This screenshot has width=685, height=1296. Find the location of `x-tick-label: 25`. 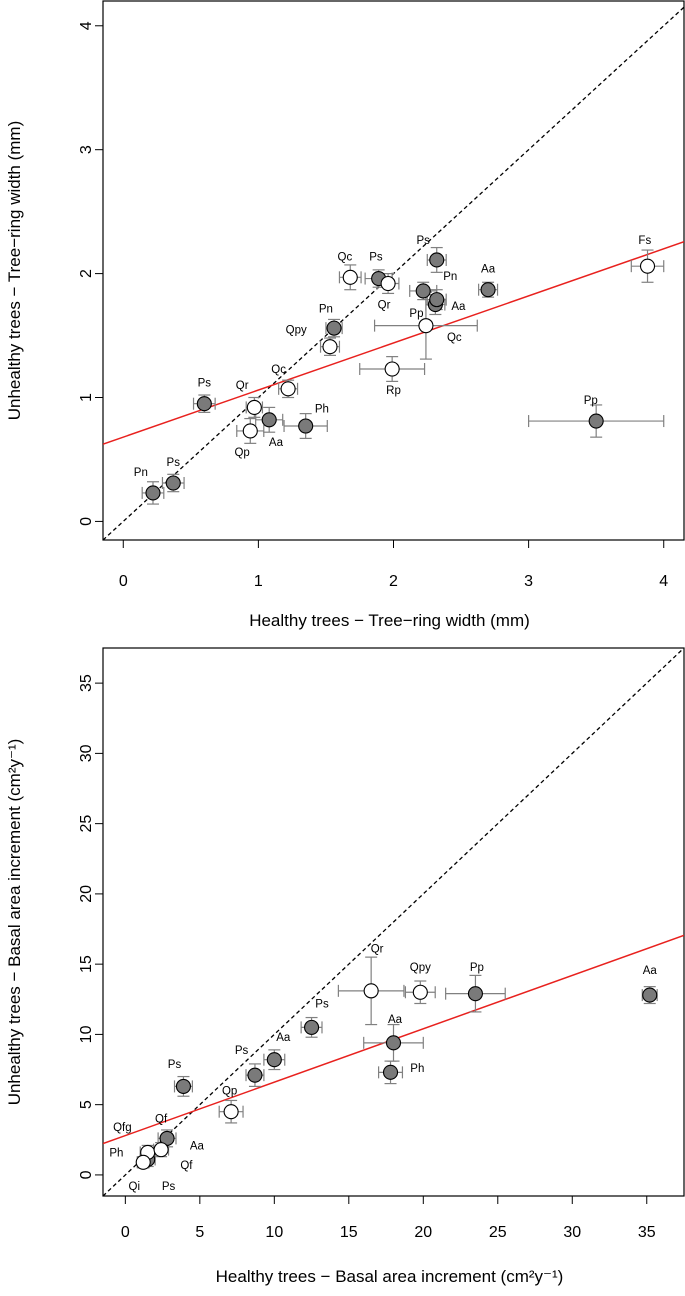

x-tick-label: 25 is located at coordinates (498, 1232).